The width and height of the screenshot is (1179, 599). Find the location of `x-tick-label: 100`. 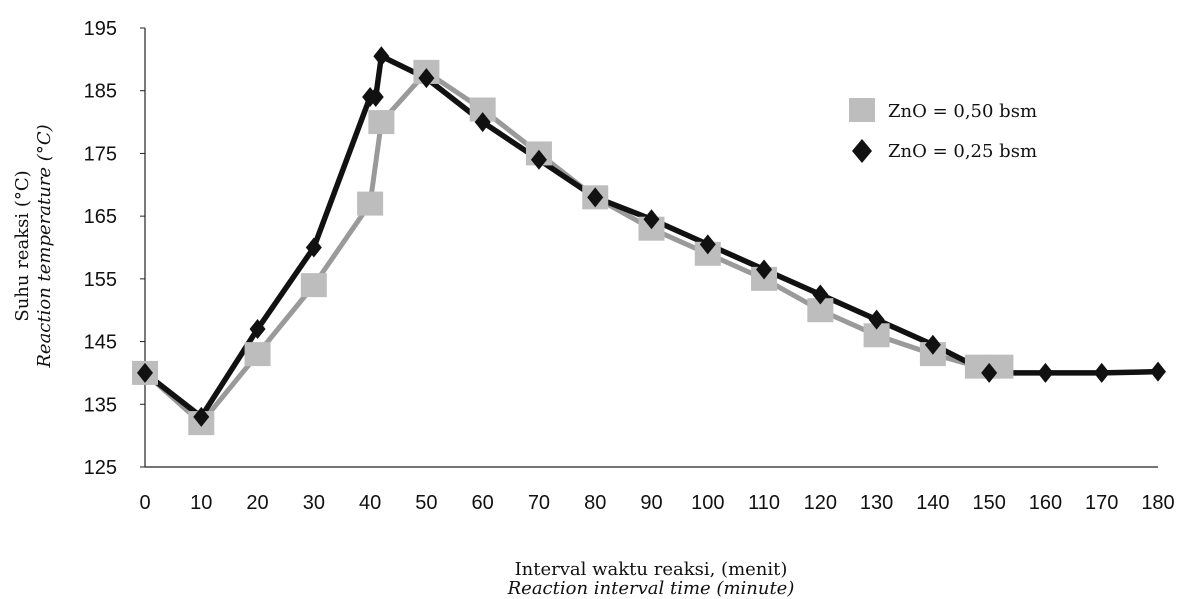

x-tick-label: 100 is located at coordinates (707, 503).